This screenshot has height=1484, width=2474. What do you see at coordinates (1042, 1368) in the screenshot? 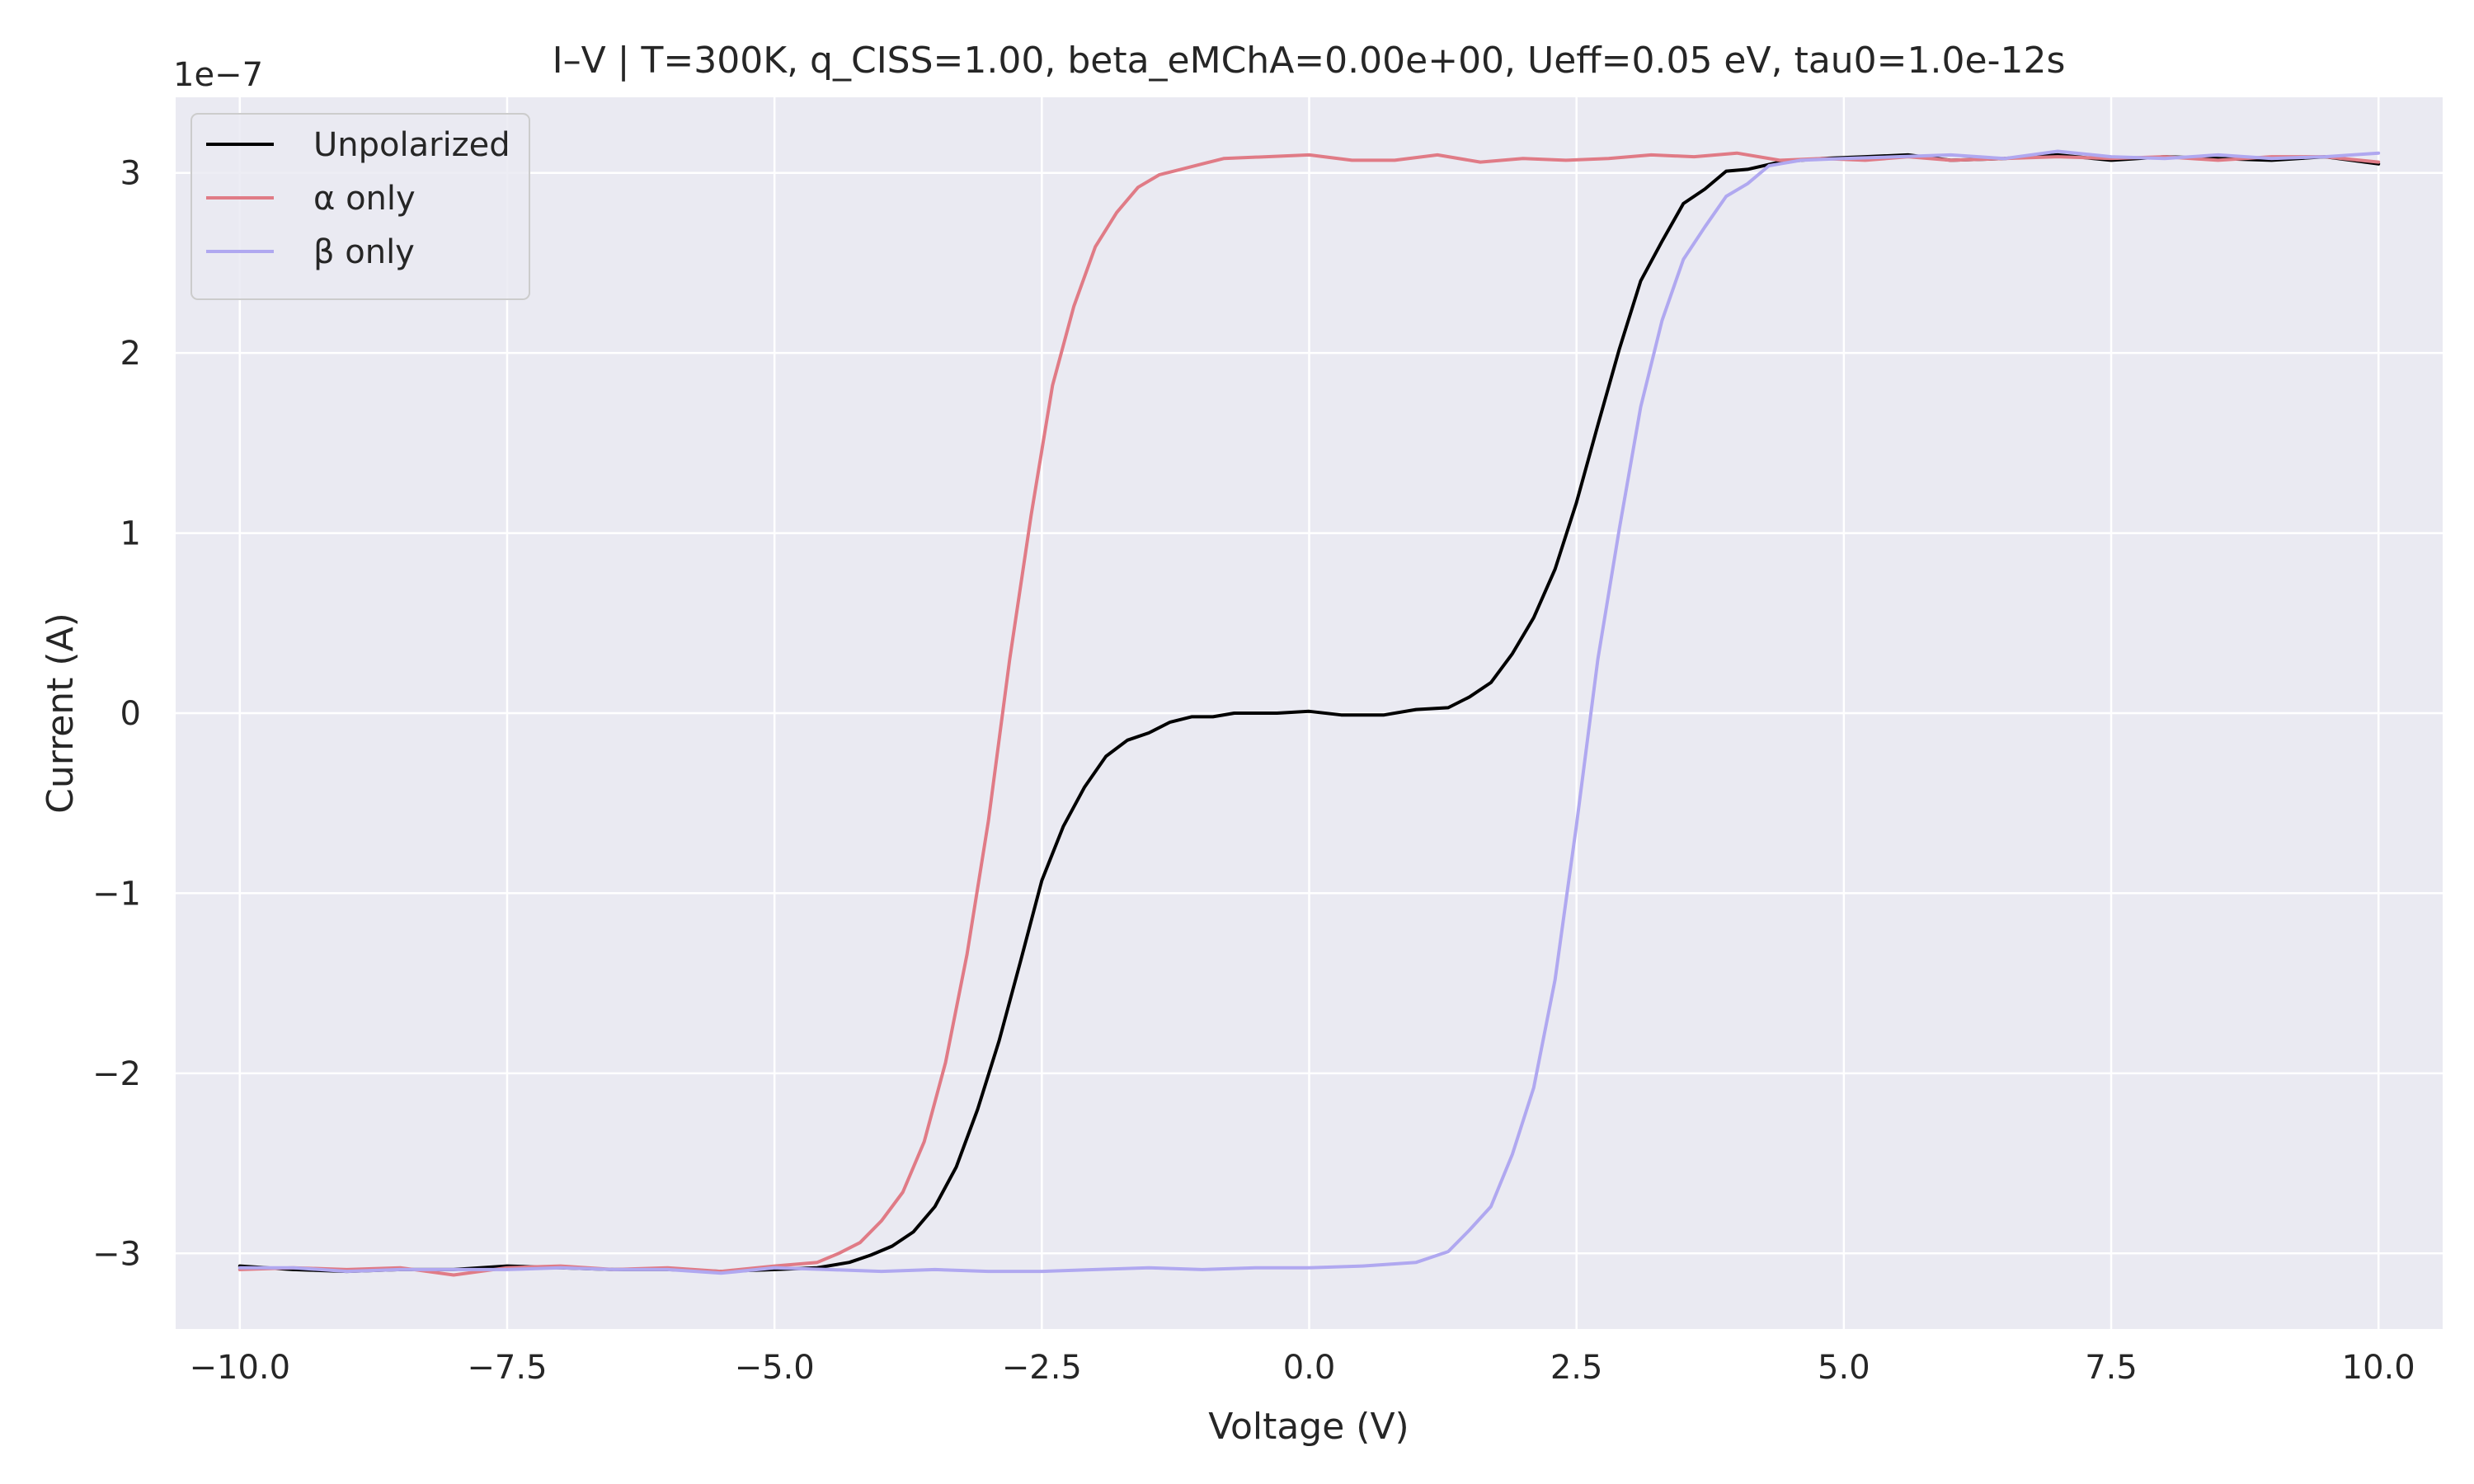
I see `x-tick-label: −2.5` at bounding box center [1042, 1368].